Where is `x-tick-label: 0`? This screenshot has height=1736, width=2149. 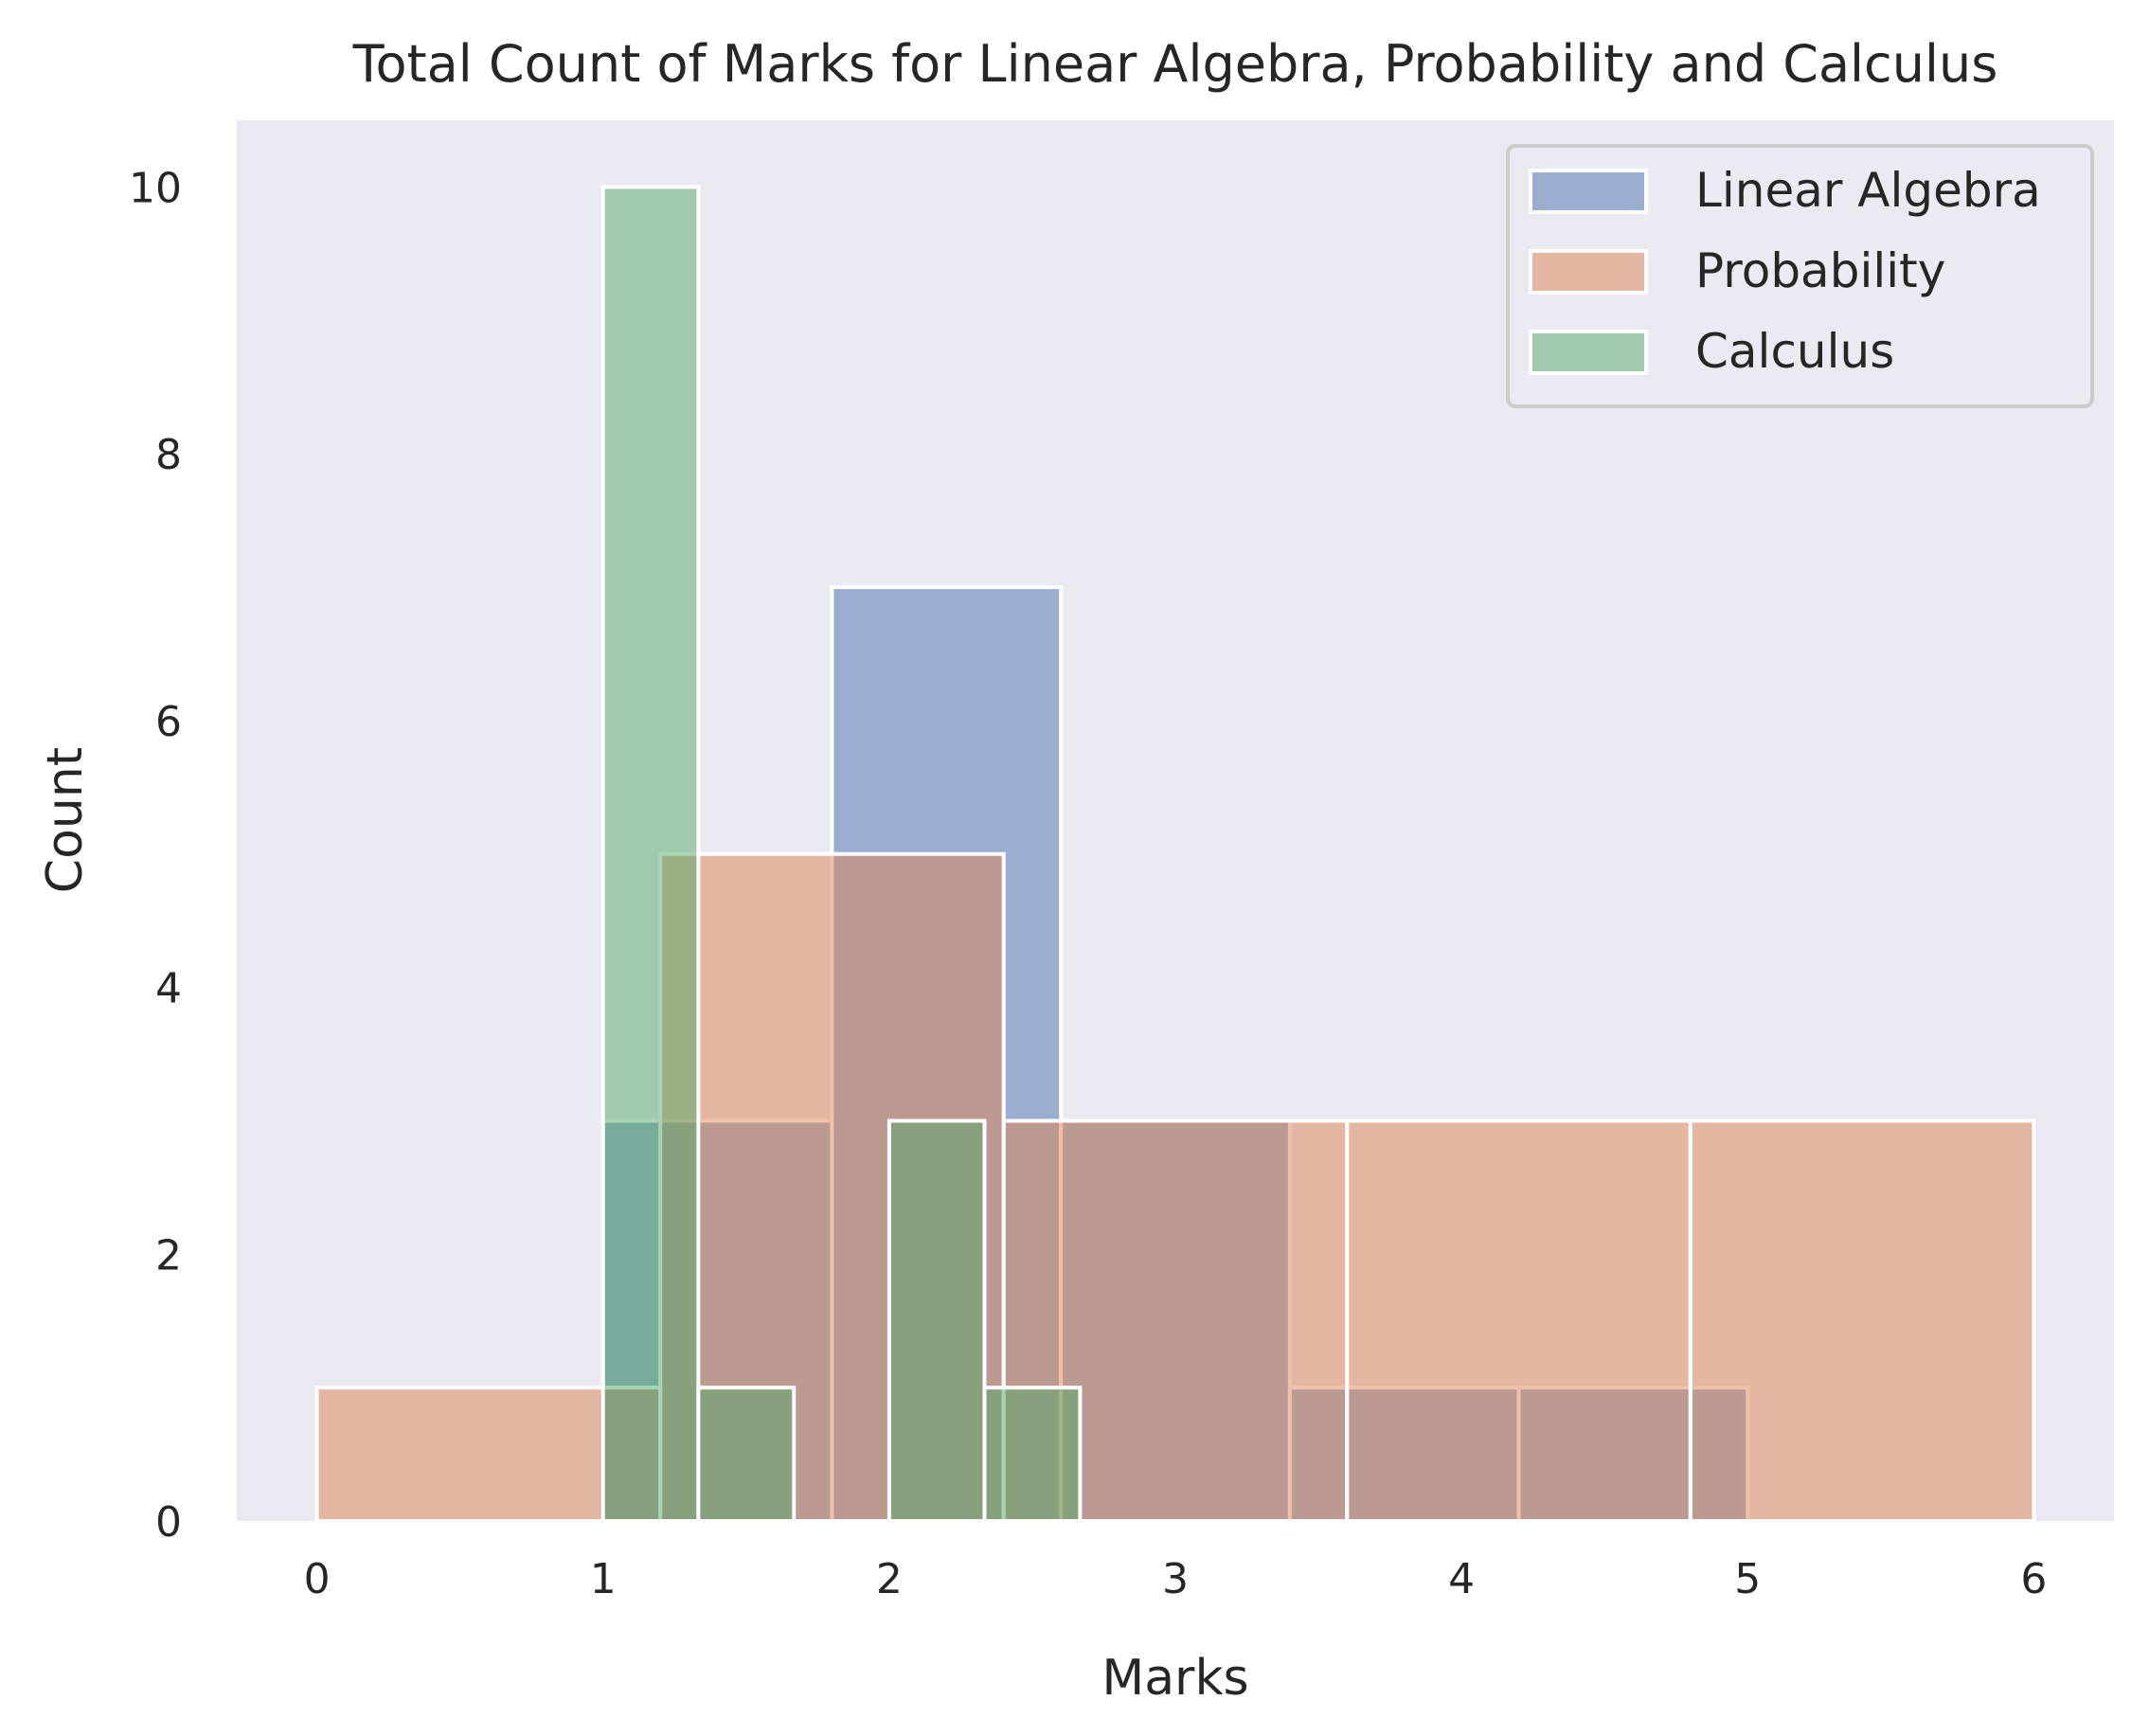
x-tick-label: 0 is located at coordinates (317, 1579).